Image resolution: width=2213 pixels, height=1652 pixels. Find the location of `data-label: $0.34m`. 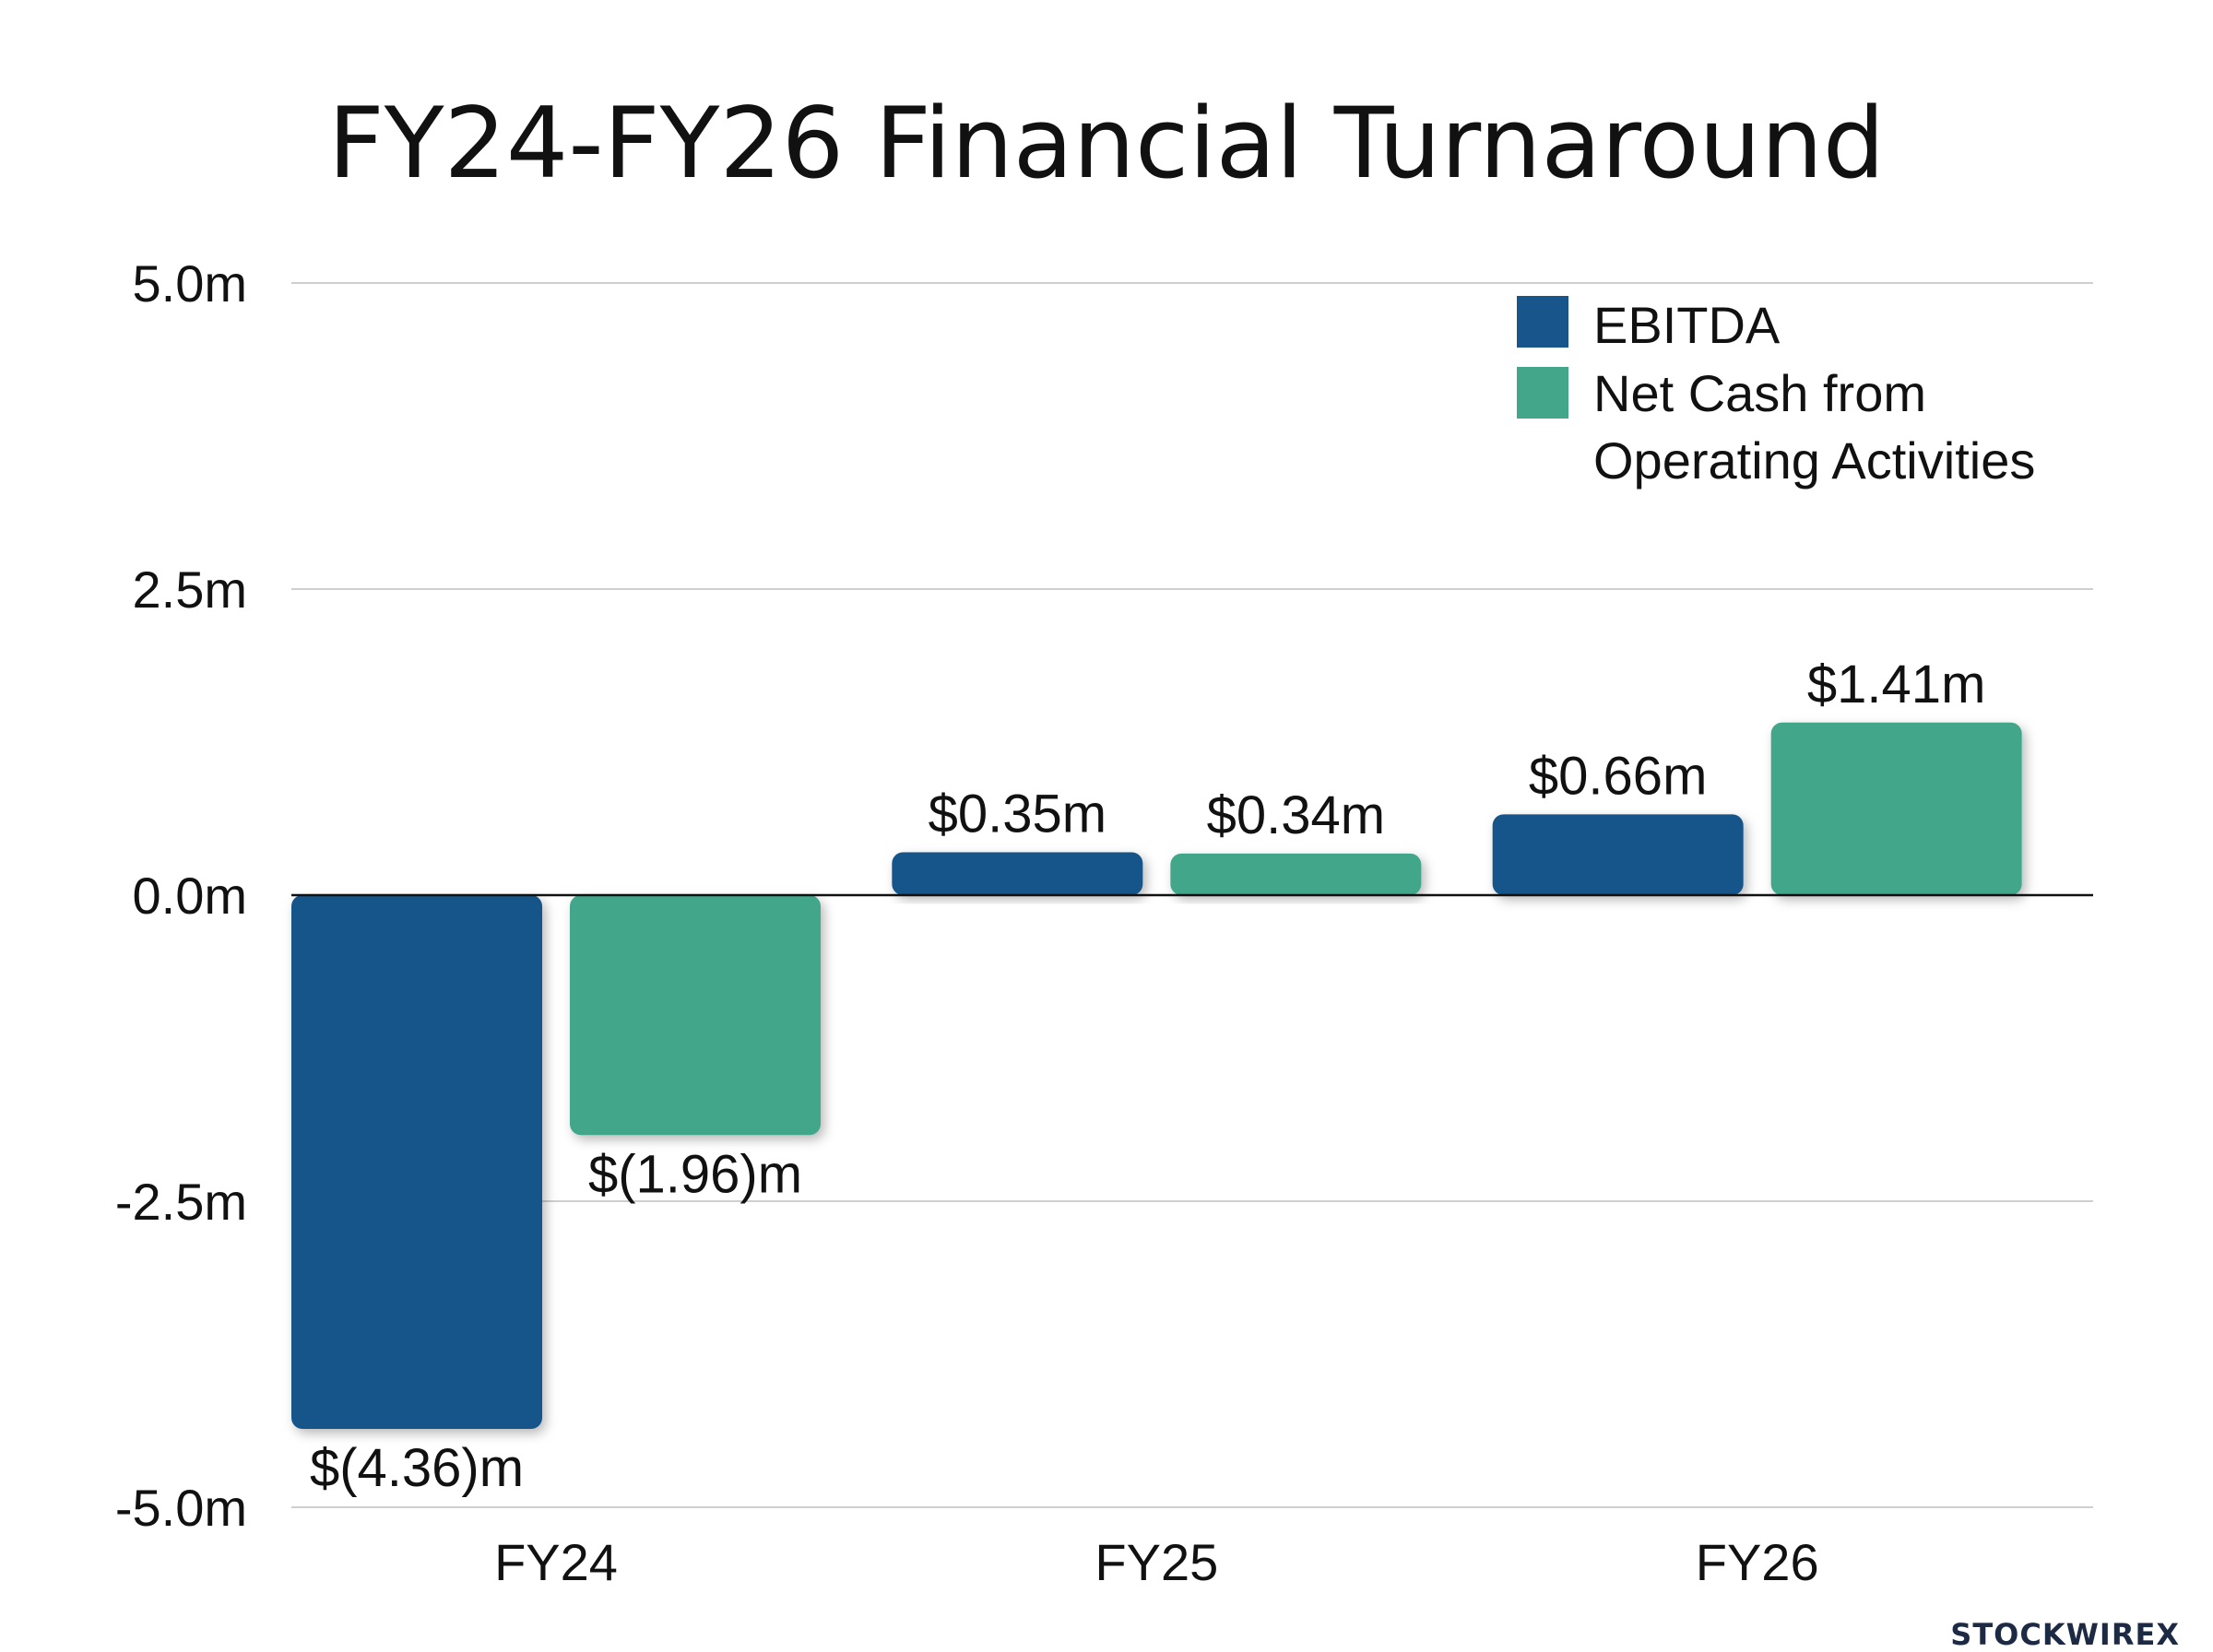

data-label: $0.34m is located at coordinates (1296, 815).